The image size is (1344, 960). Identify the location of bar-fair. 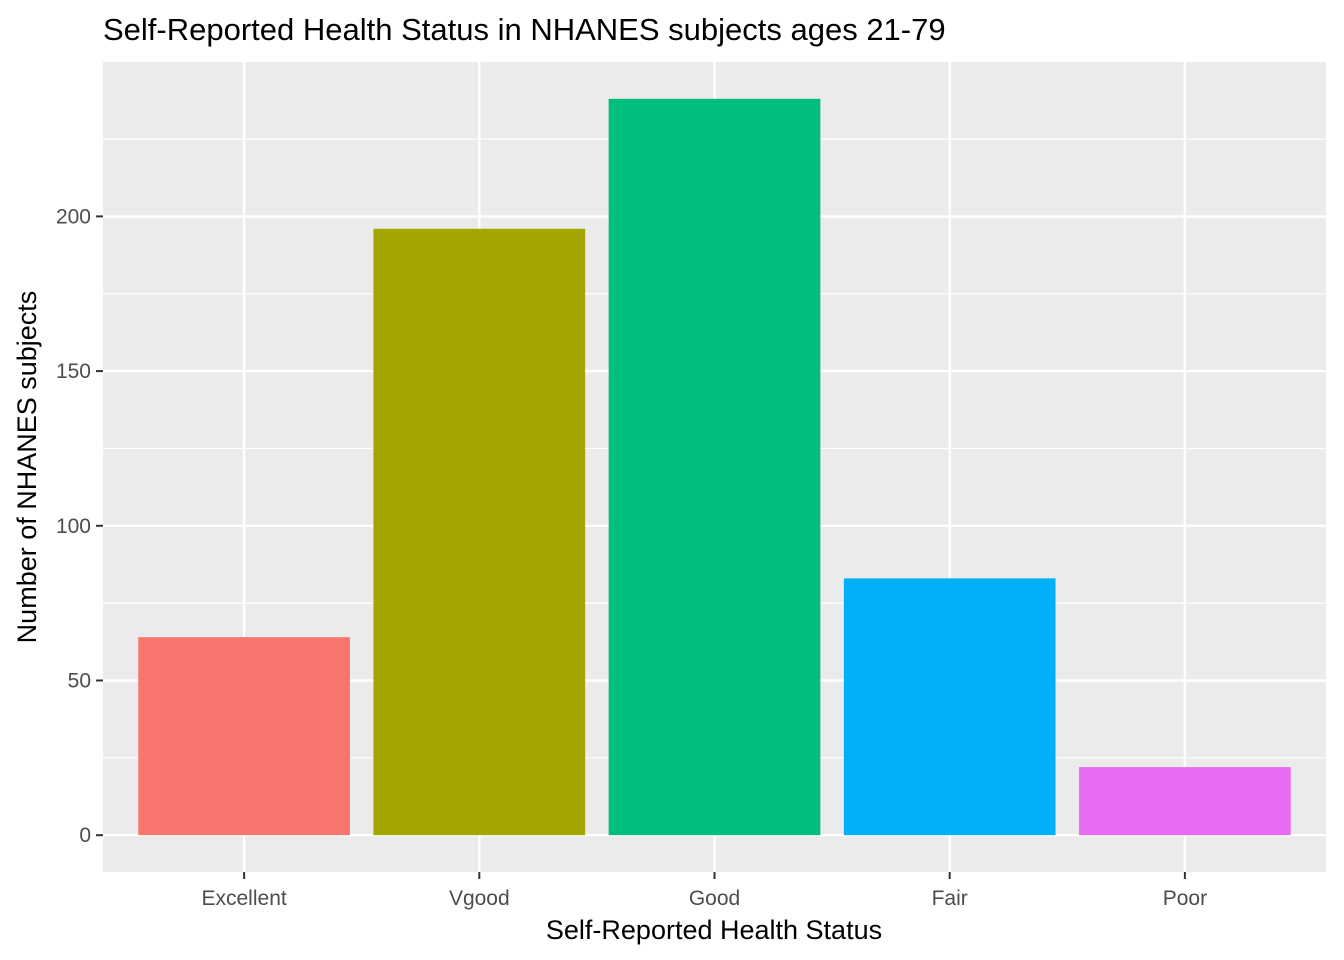
(949, 707).